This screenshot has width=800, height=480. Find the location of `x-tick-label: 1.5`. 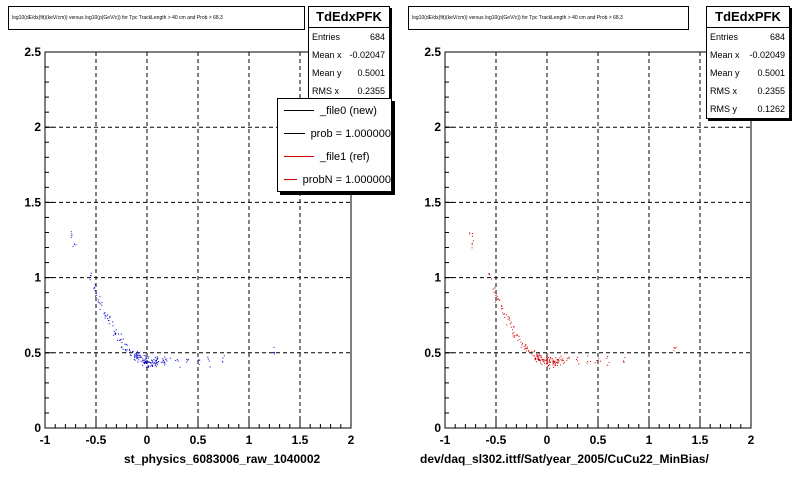

x-tick-label: 1.5 is located at coordinates (700, 440).